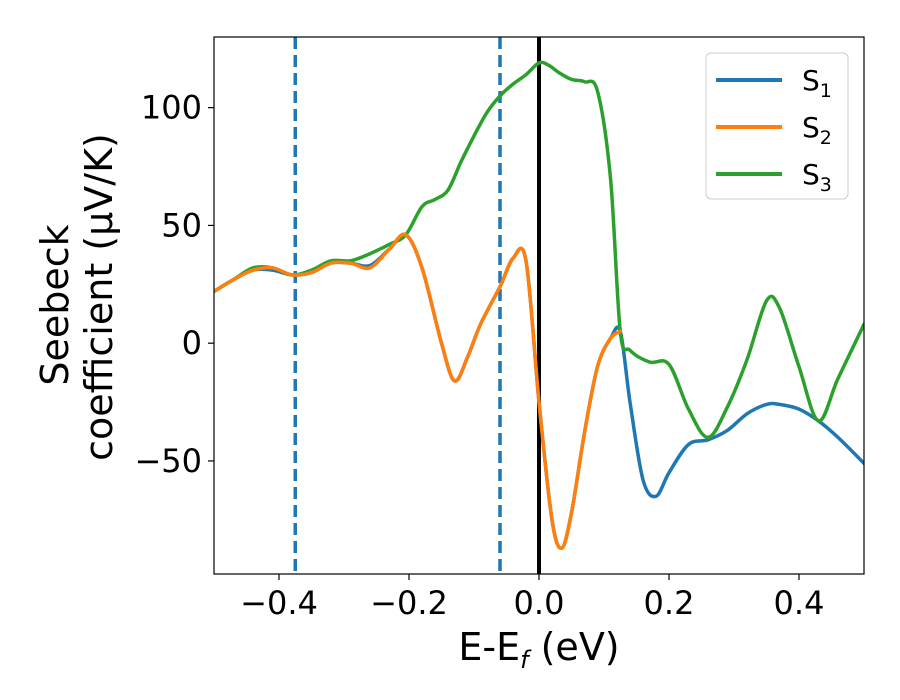  I want to click on legend: S1 S2 S3, so click(777, 126).